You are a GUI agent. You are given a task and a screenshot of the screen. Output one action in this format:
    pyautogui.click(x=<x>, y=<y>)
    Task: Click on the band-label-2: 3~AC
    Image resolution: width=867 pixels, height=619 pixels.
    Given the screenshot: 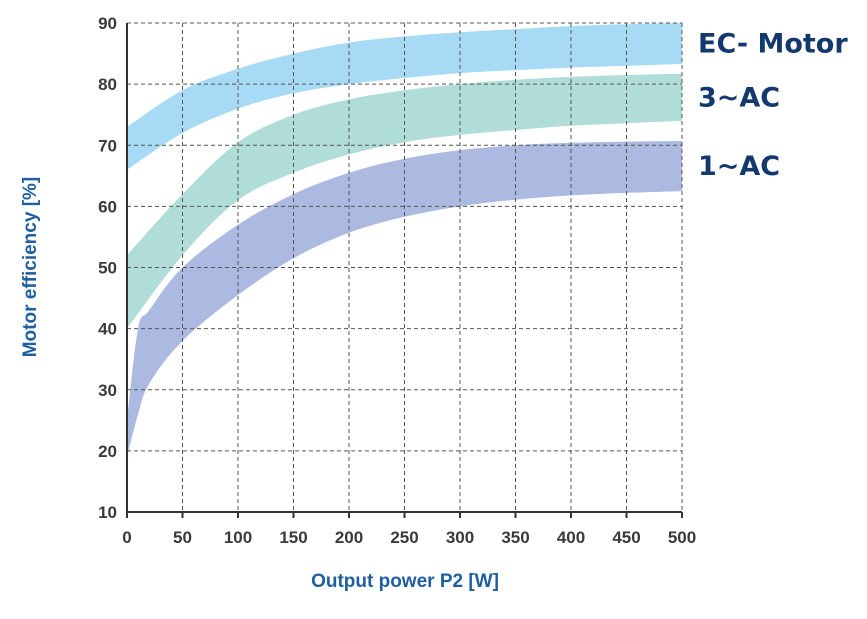 What is the action you would take?
    pyautogui.click(x=739, y=97)
    